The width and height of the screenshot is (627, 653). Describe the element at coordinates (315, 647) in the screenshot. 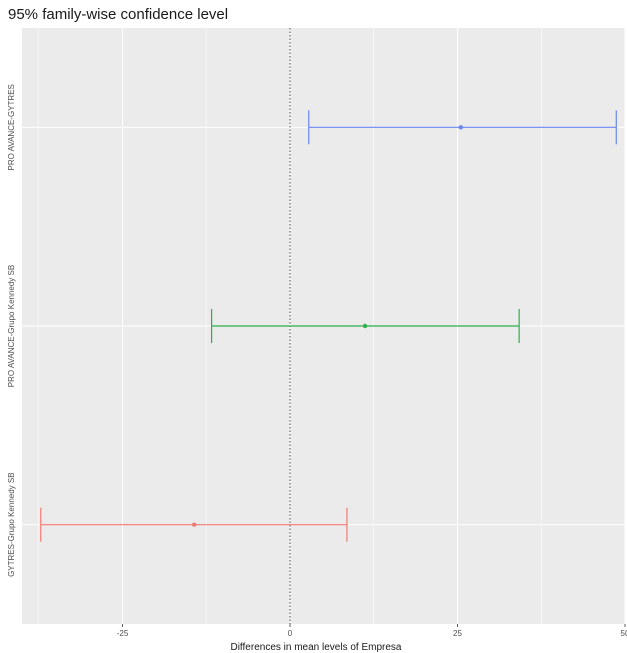

I see `x-axis-title: Differences in mean levels of Empresa` at that location.